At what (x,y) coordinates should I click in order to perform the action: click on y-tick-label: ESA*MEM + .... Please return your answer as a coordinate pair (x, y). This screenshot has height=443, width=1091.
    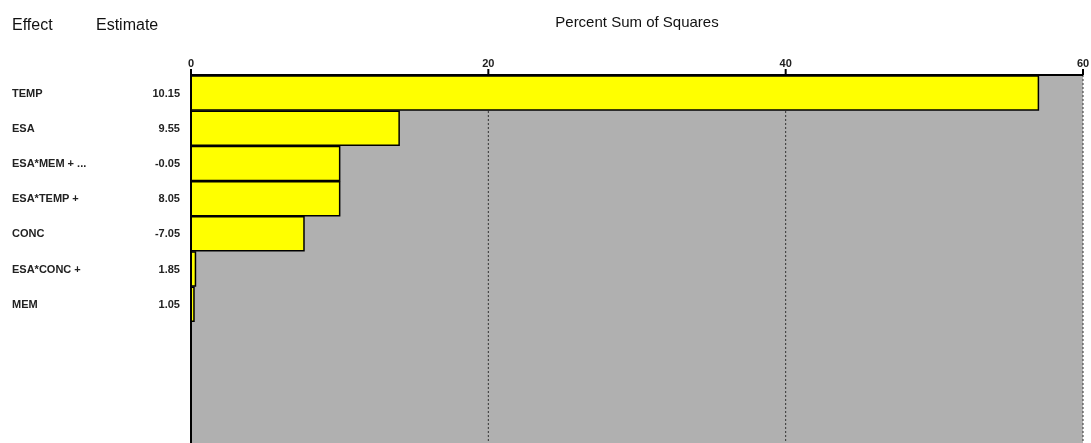
    Looking at the image, I should click on (49, 163).